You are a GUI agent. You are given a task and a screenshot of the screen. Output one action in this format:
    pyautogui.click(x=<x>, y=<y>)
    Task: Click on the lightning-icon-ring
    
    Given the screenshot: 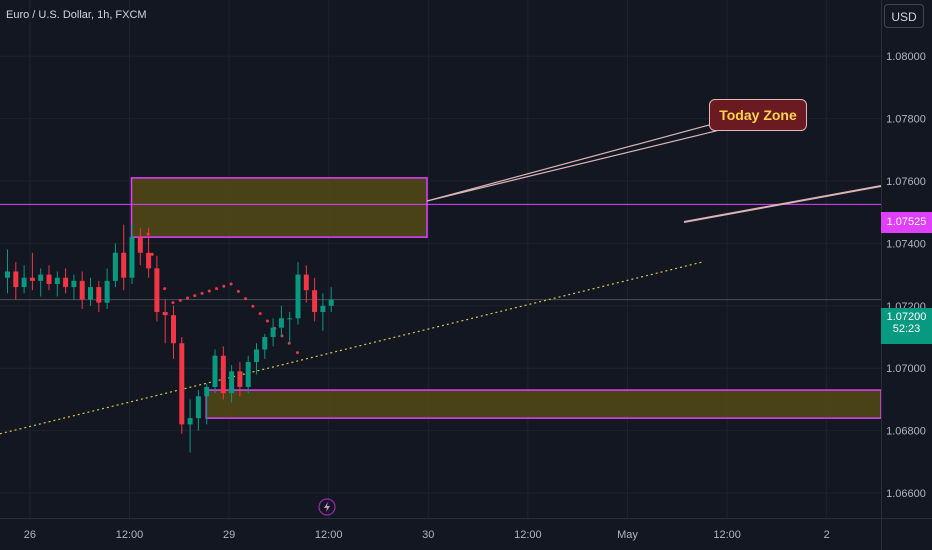 What is the action you would take?
    pyautogui.click(x=327, y=507)
    